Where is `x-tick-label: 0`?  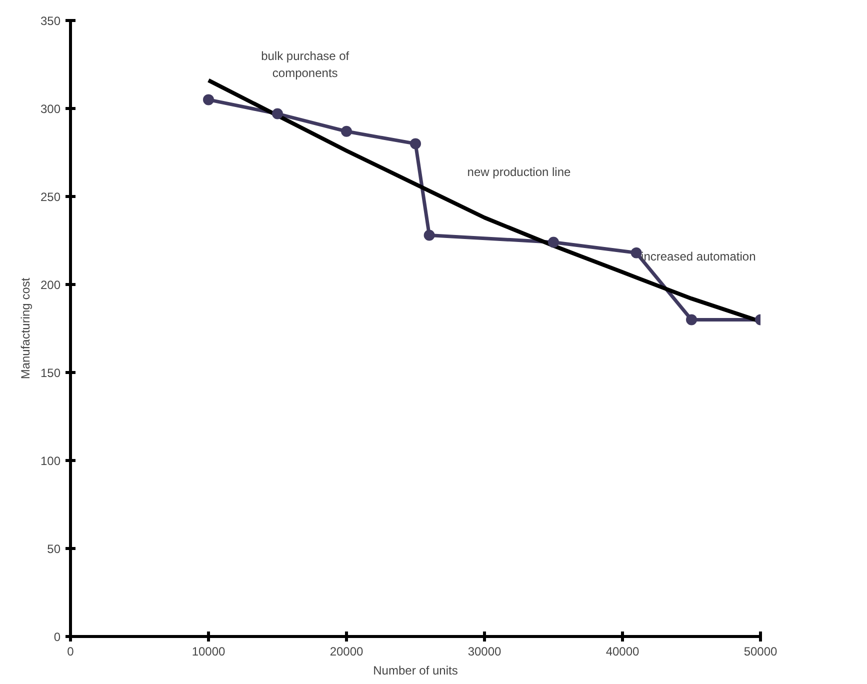
x-tick-label: 0 is located at coordinates (70, 651).